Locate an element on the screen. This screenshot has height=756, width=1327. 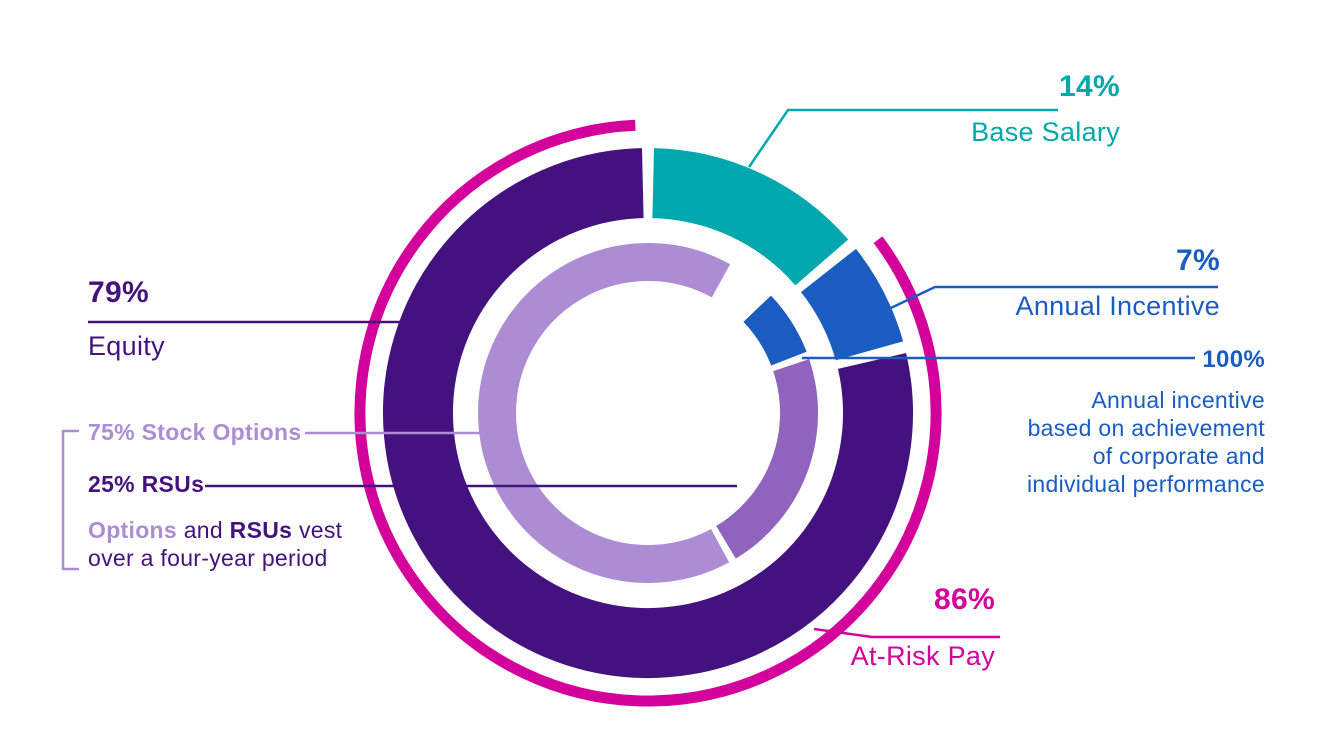
vest-note-rsus: RSUs is located at coordinates (261, 530).